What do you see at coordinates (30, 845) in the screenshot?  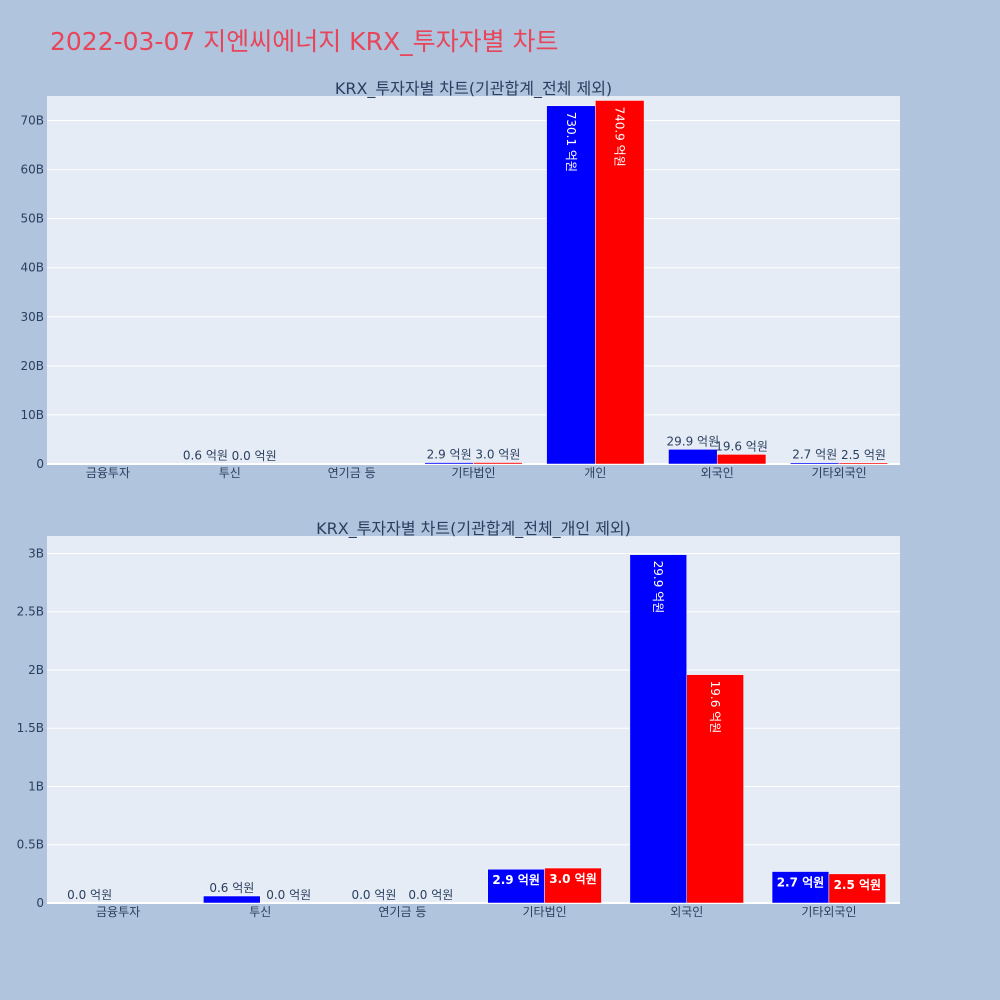 I see `y-tick-label: 0.5B` at bounding box center [30, 845].